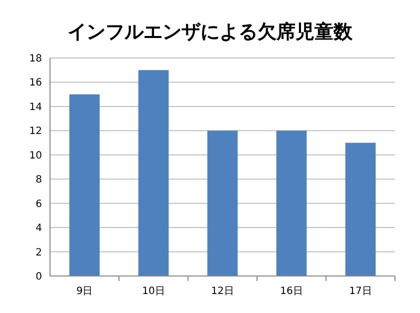 The width and height of the screenshot is (420, 313). What do you see at coordinates (35, 132) in the screenshot?
I see `y-tick-label: 12` at bounding box center [35, 132].